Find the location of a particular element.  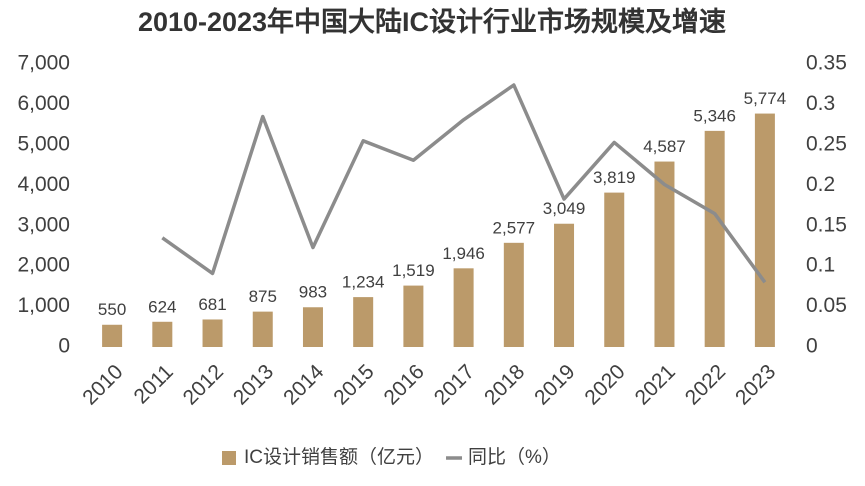

value-label: 5,774 is located at coordinates (765, 98).